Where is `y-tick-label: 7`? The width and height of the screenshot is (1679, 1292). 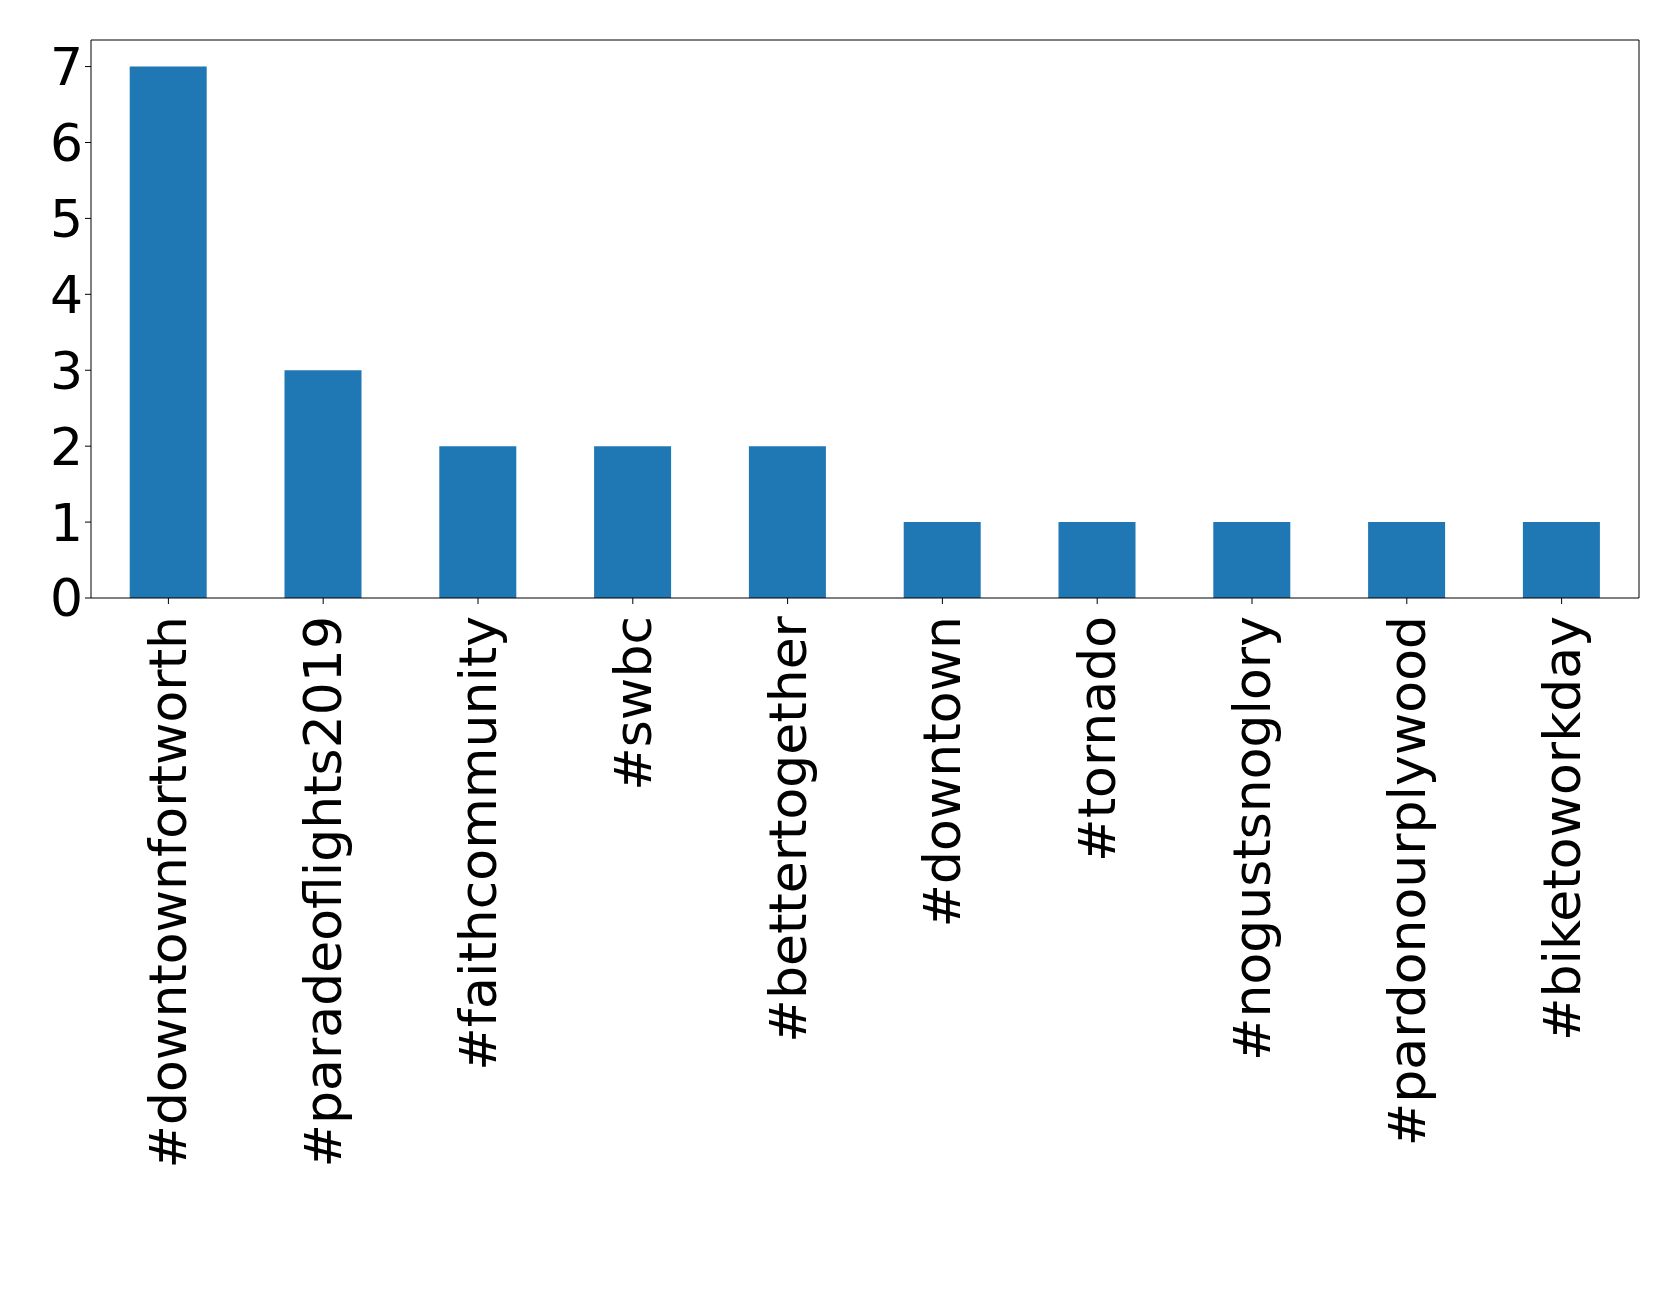 y-tick-label: 7 is located at coordinates (66, 67).